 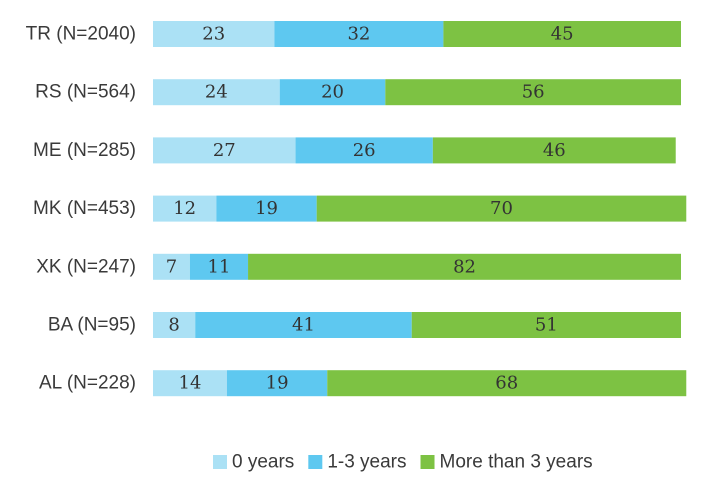 What do you see at coordinates (81, 34) in the screenshot?
I see `category-label: TR (N=2040)` at bounding box center [81, 34].